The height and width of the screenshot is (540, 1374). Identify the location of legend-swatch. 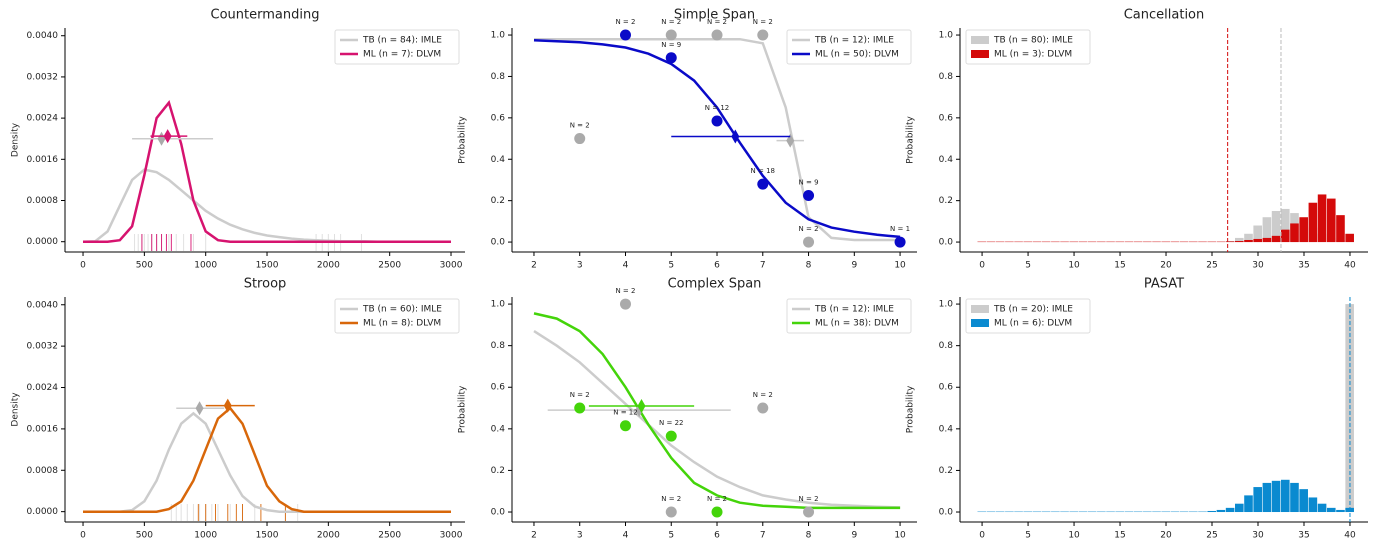
(980, 323).